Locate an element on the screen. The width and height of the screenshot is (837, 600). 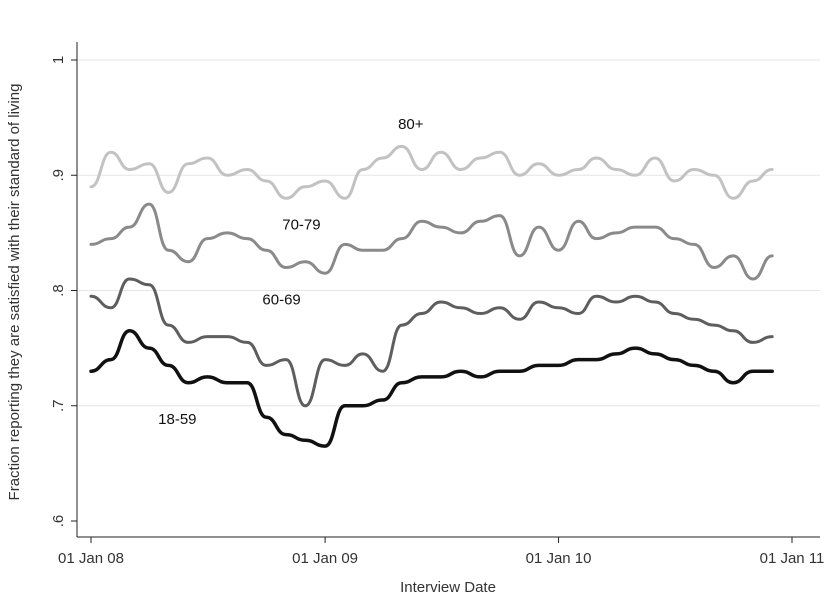
series-line-80-plus is located at coordinates (431, 172).